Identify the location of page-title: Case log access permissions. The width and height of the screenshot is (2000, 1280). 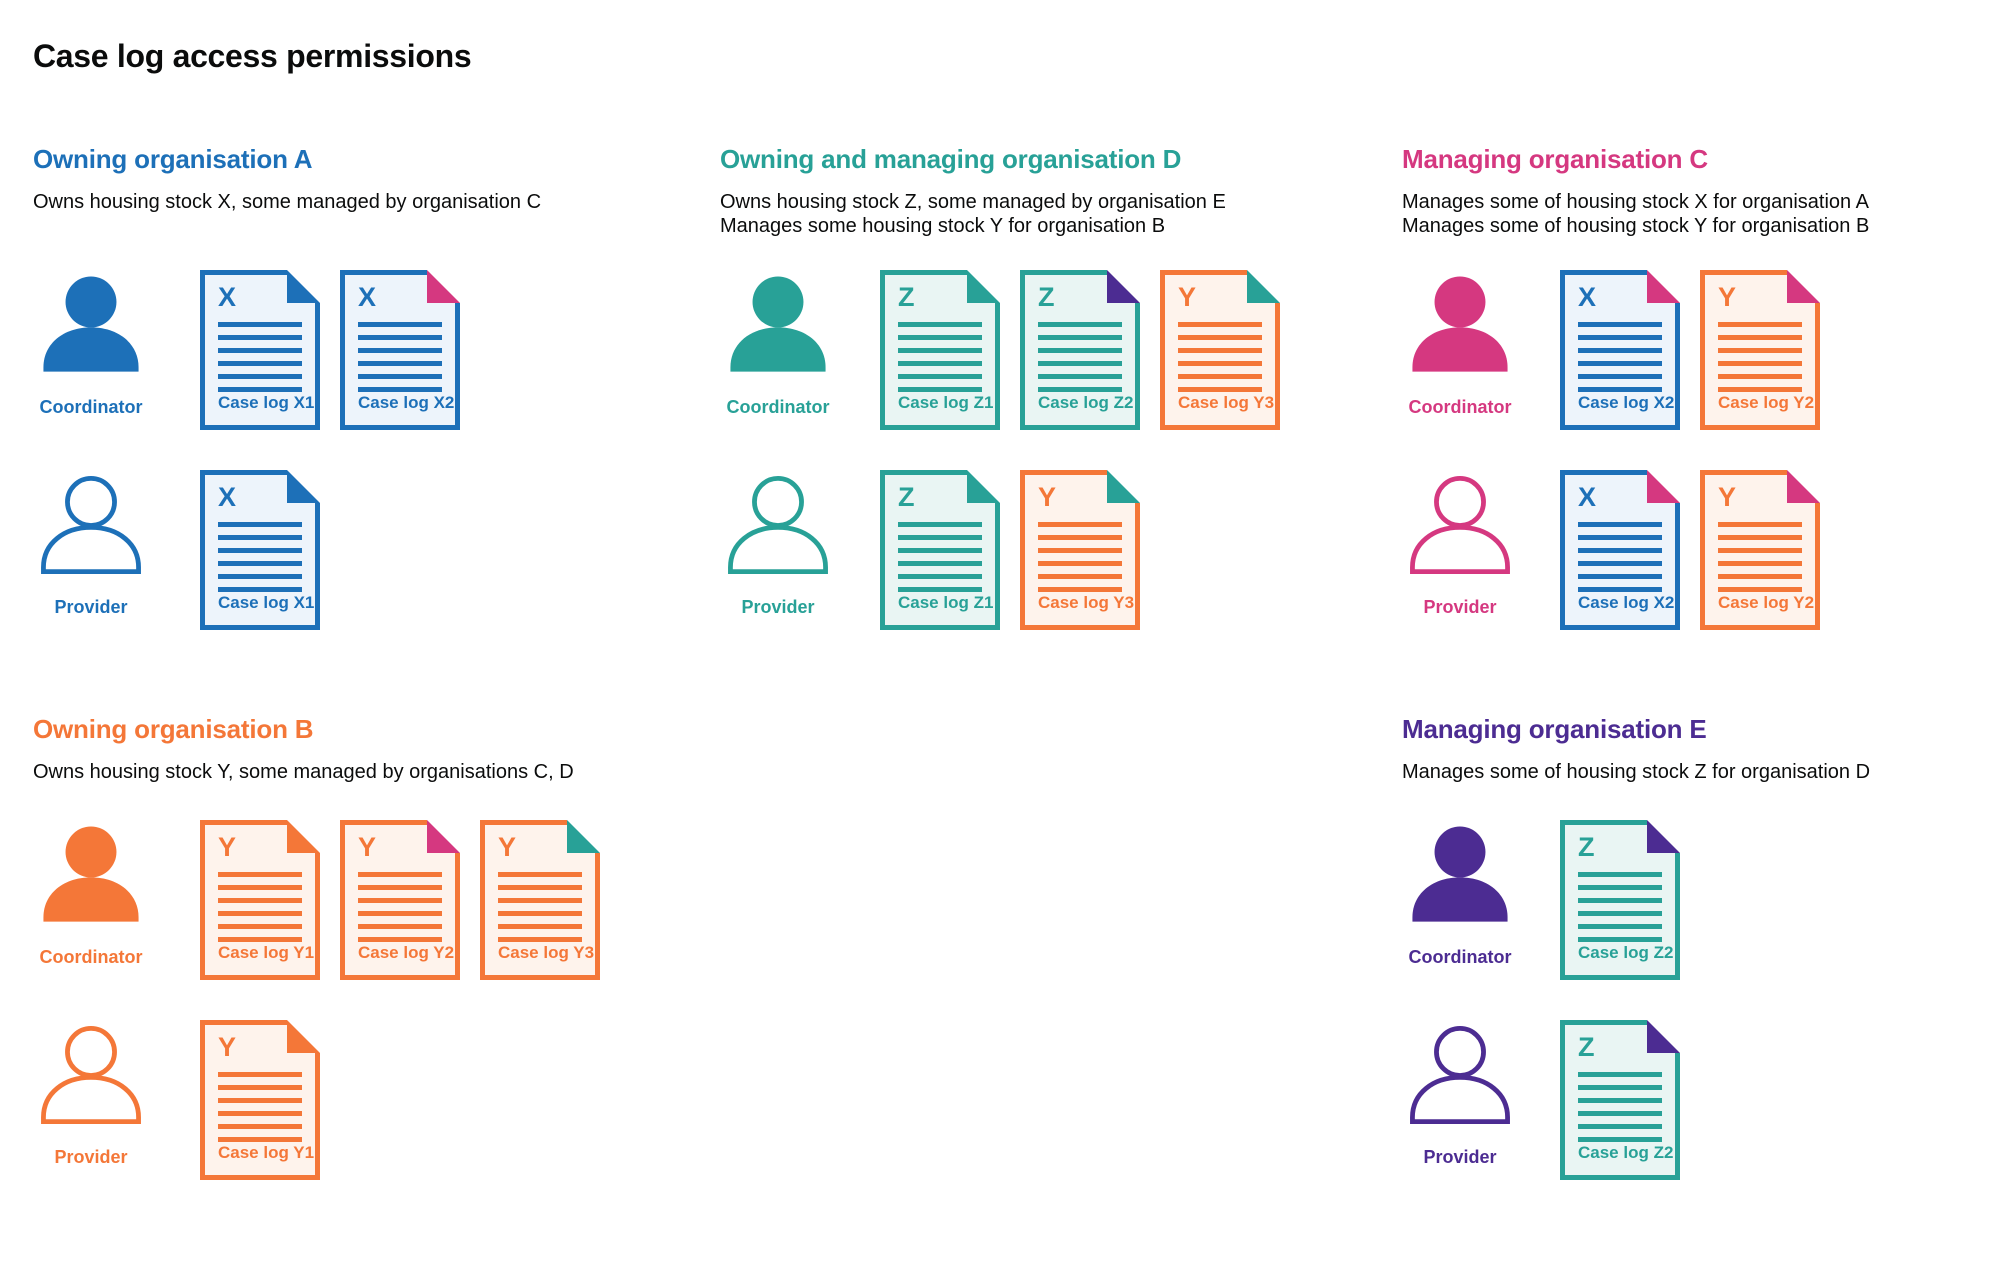
(252, 56).